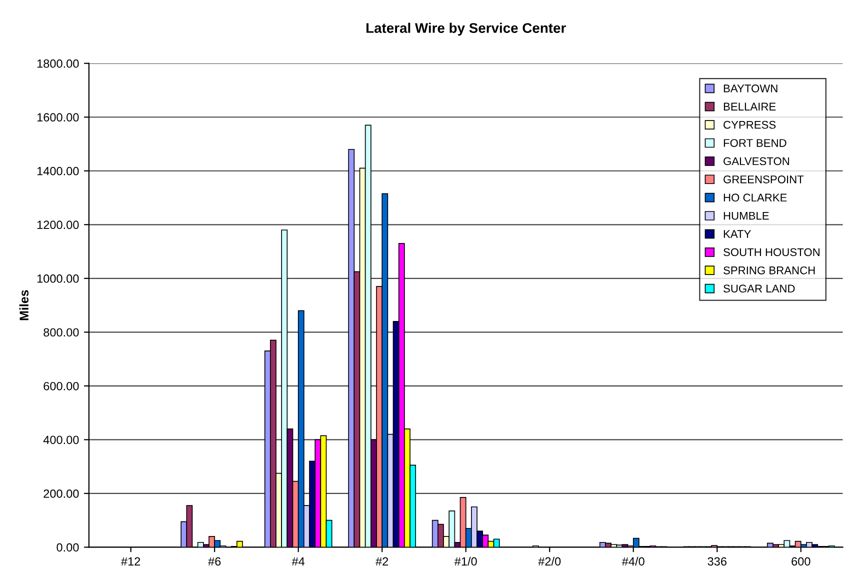 This screenshot has width=847, height=576. I want to click on legend-label: CYPRESS, so click(750, 124).